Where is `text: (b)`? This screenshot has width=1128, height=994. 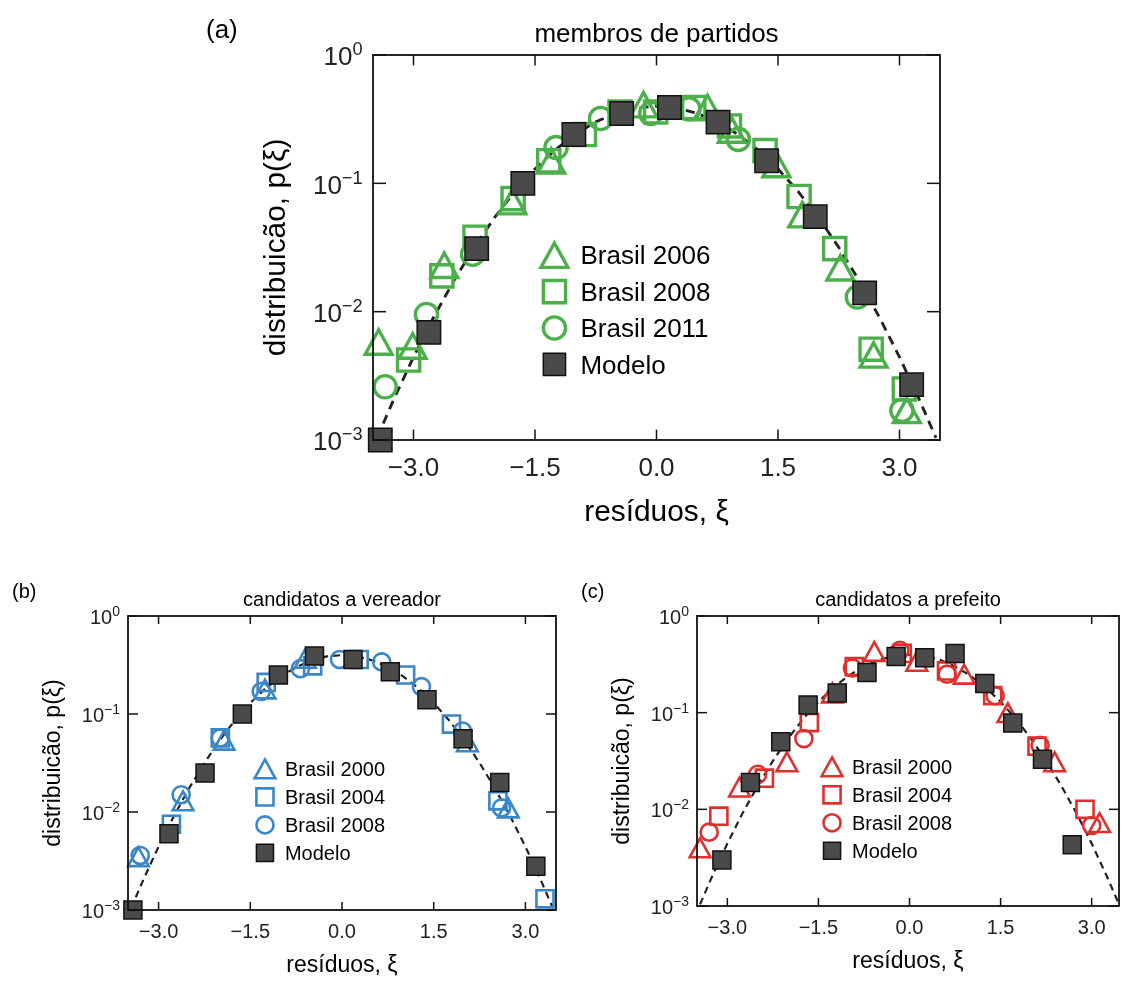
text: (b) is located at coordinates (24, 591).